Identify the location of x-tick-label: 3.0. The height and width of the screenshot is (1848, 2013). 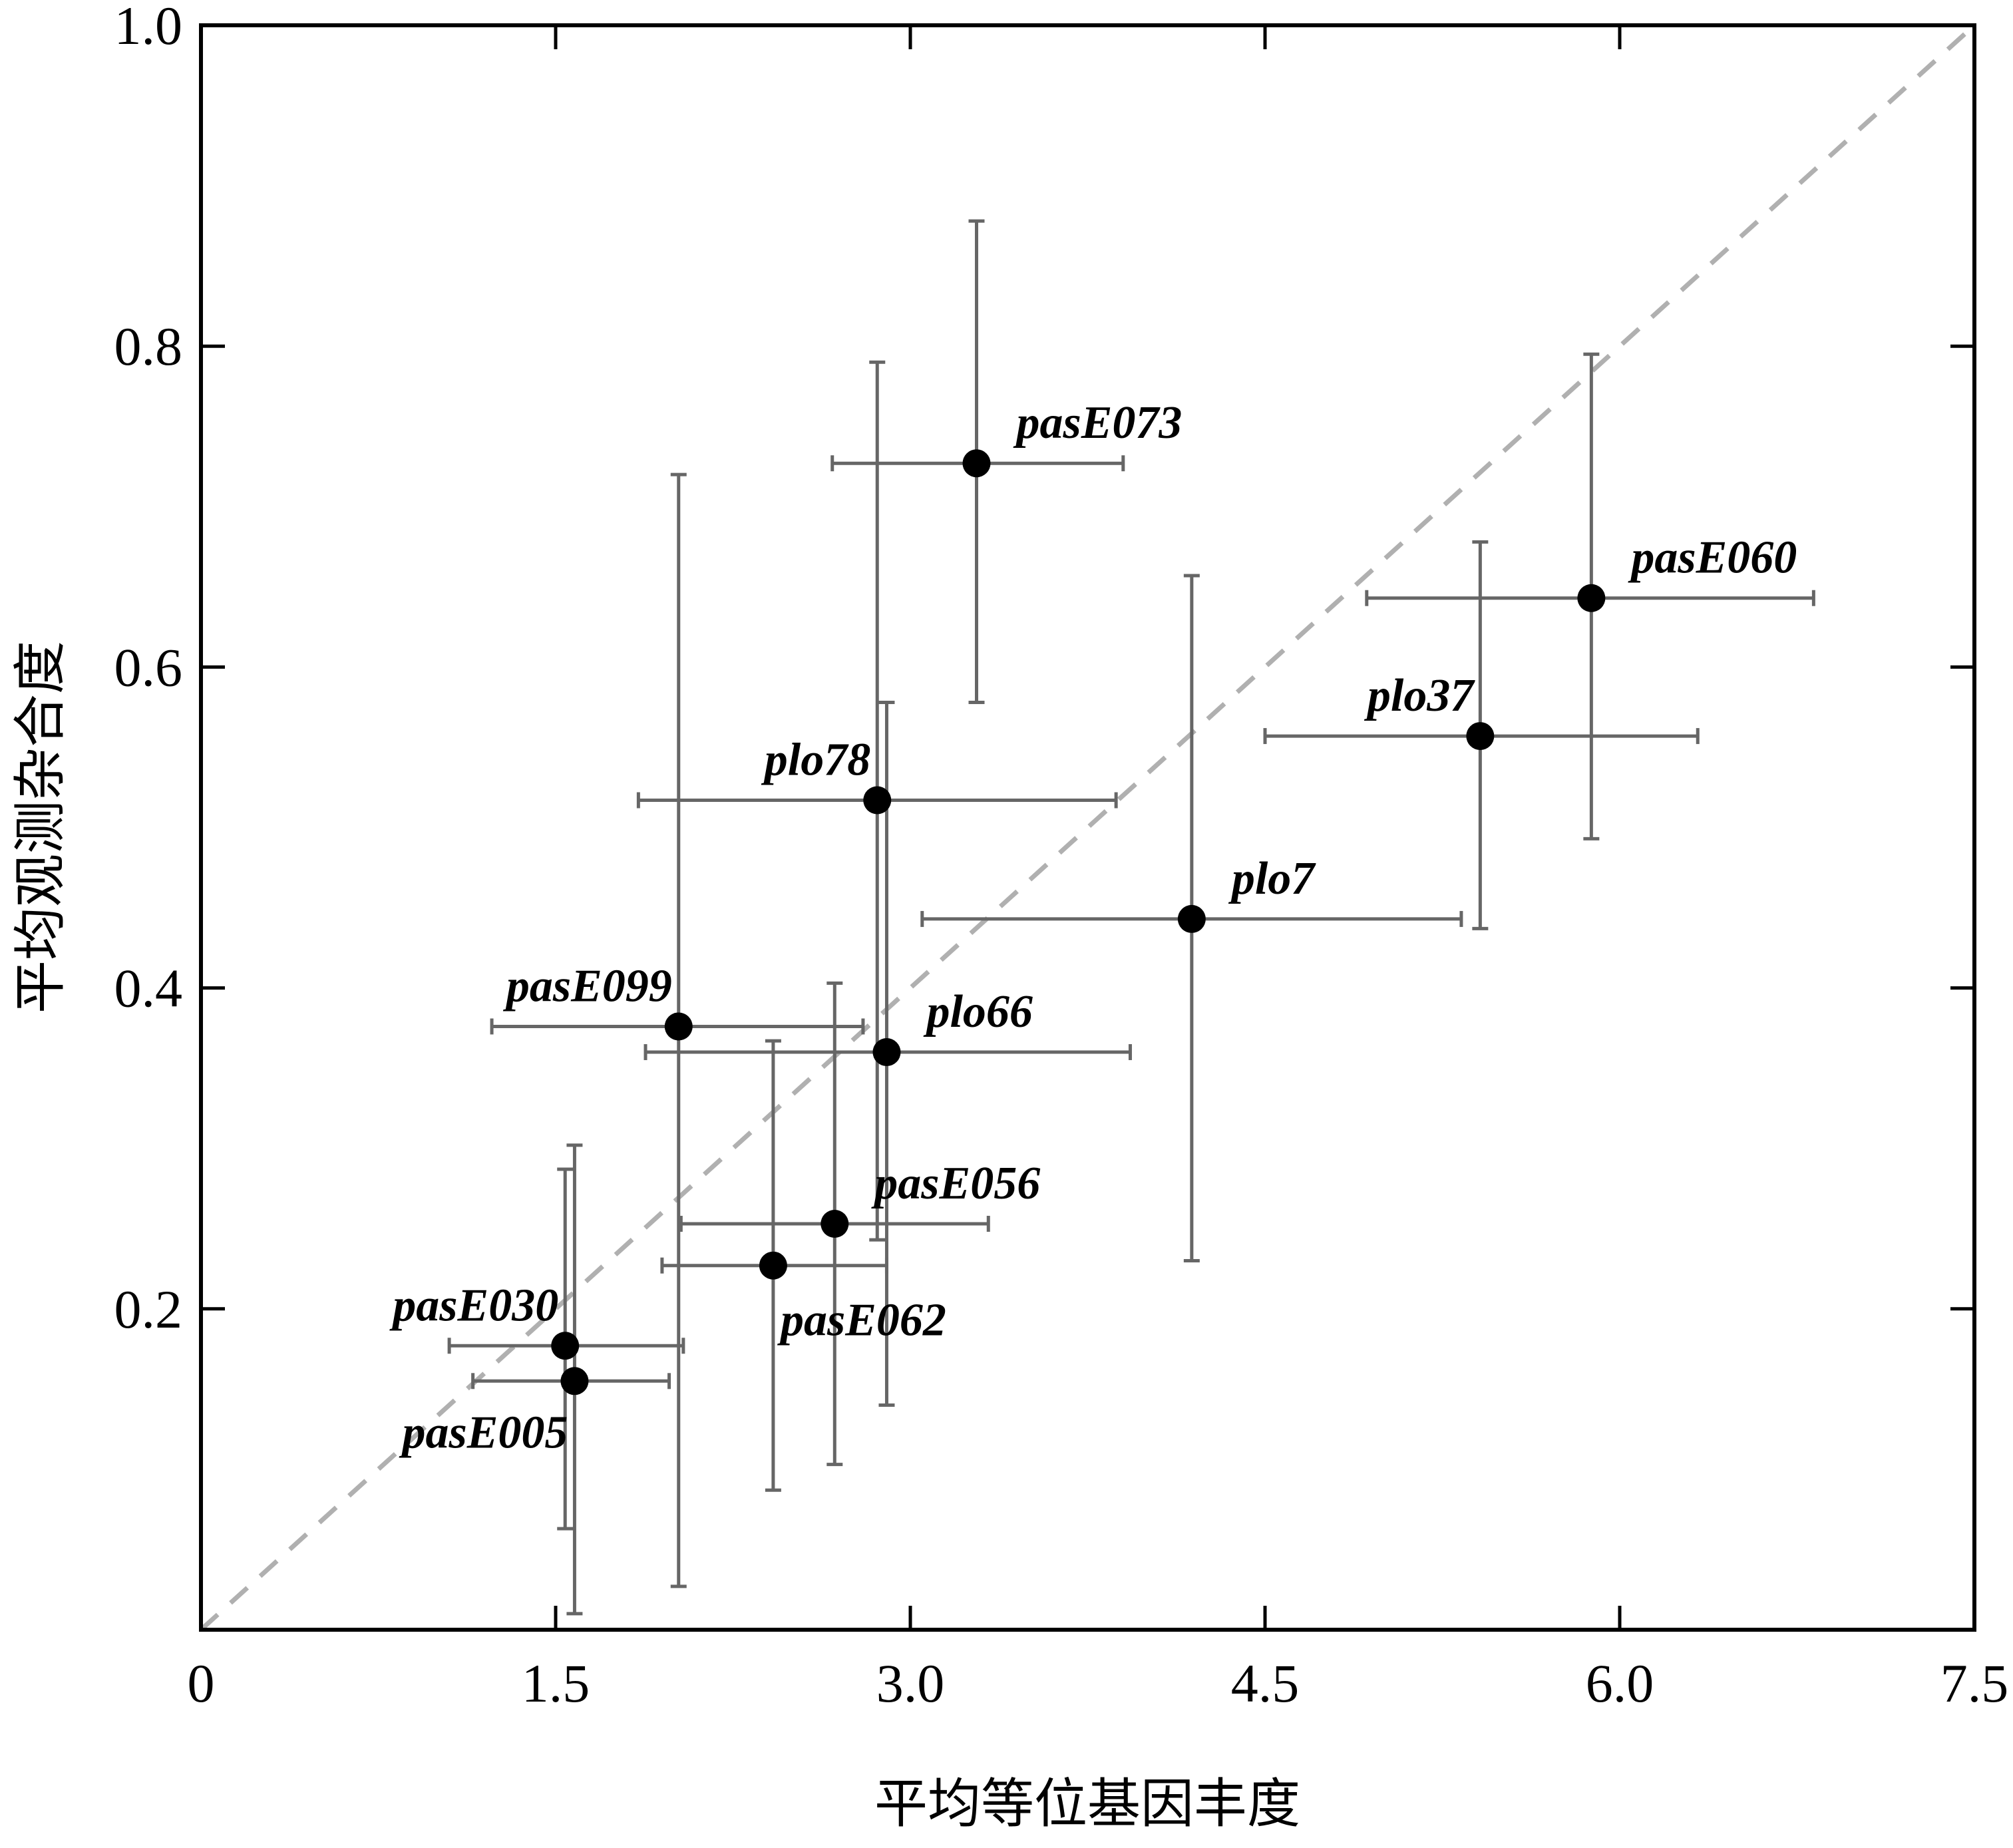
(910, 1683).